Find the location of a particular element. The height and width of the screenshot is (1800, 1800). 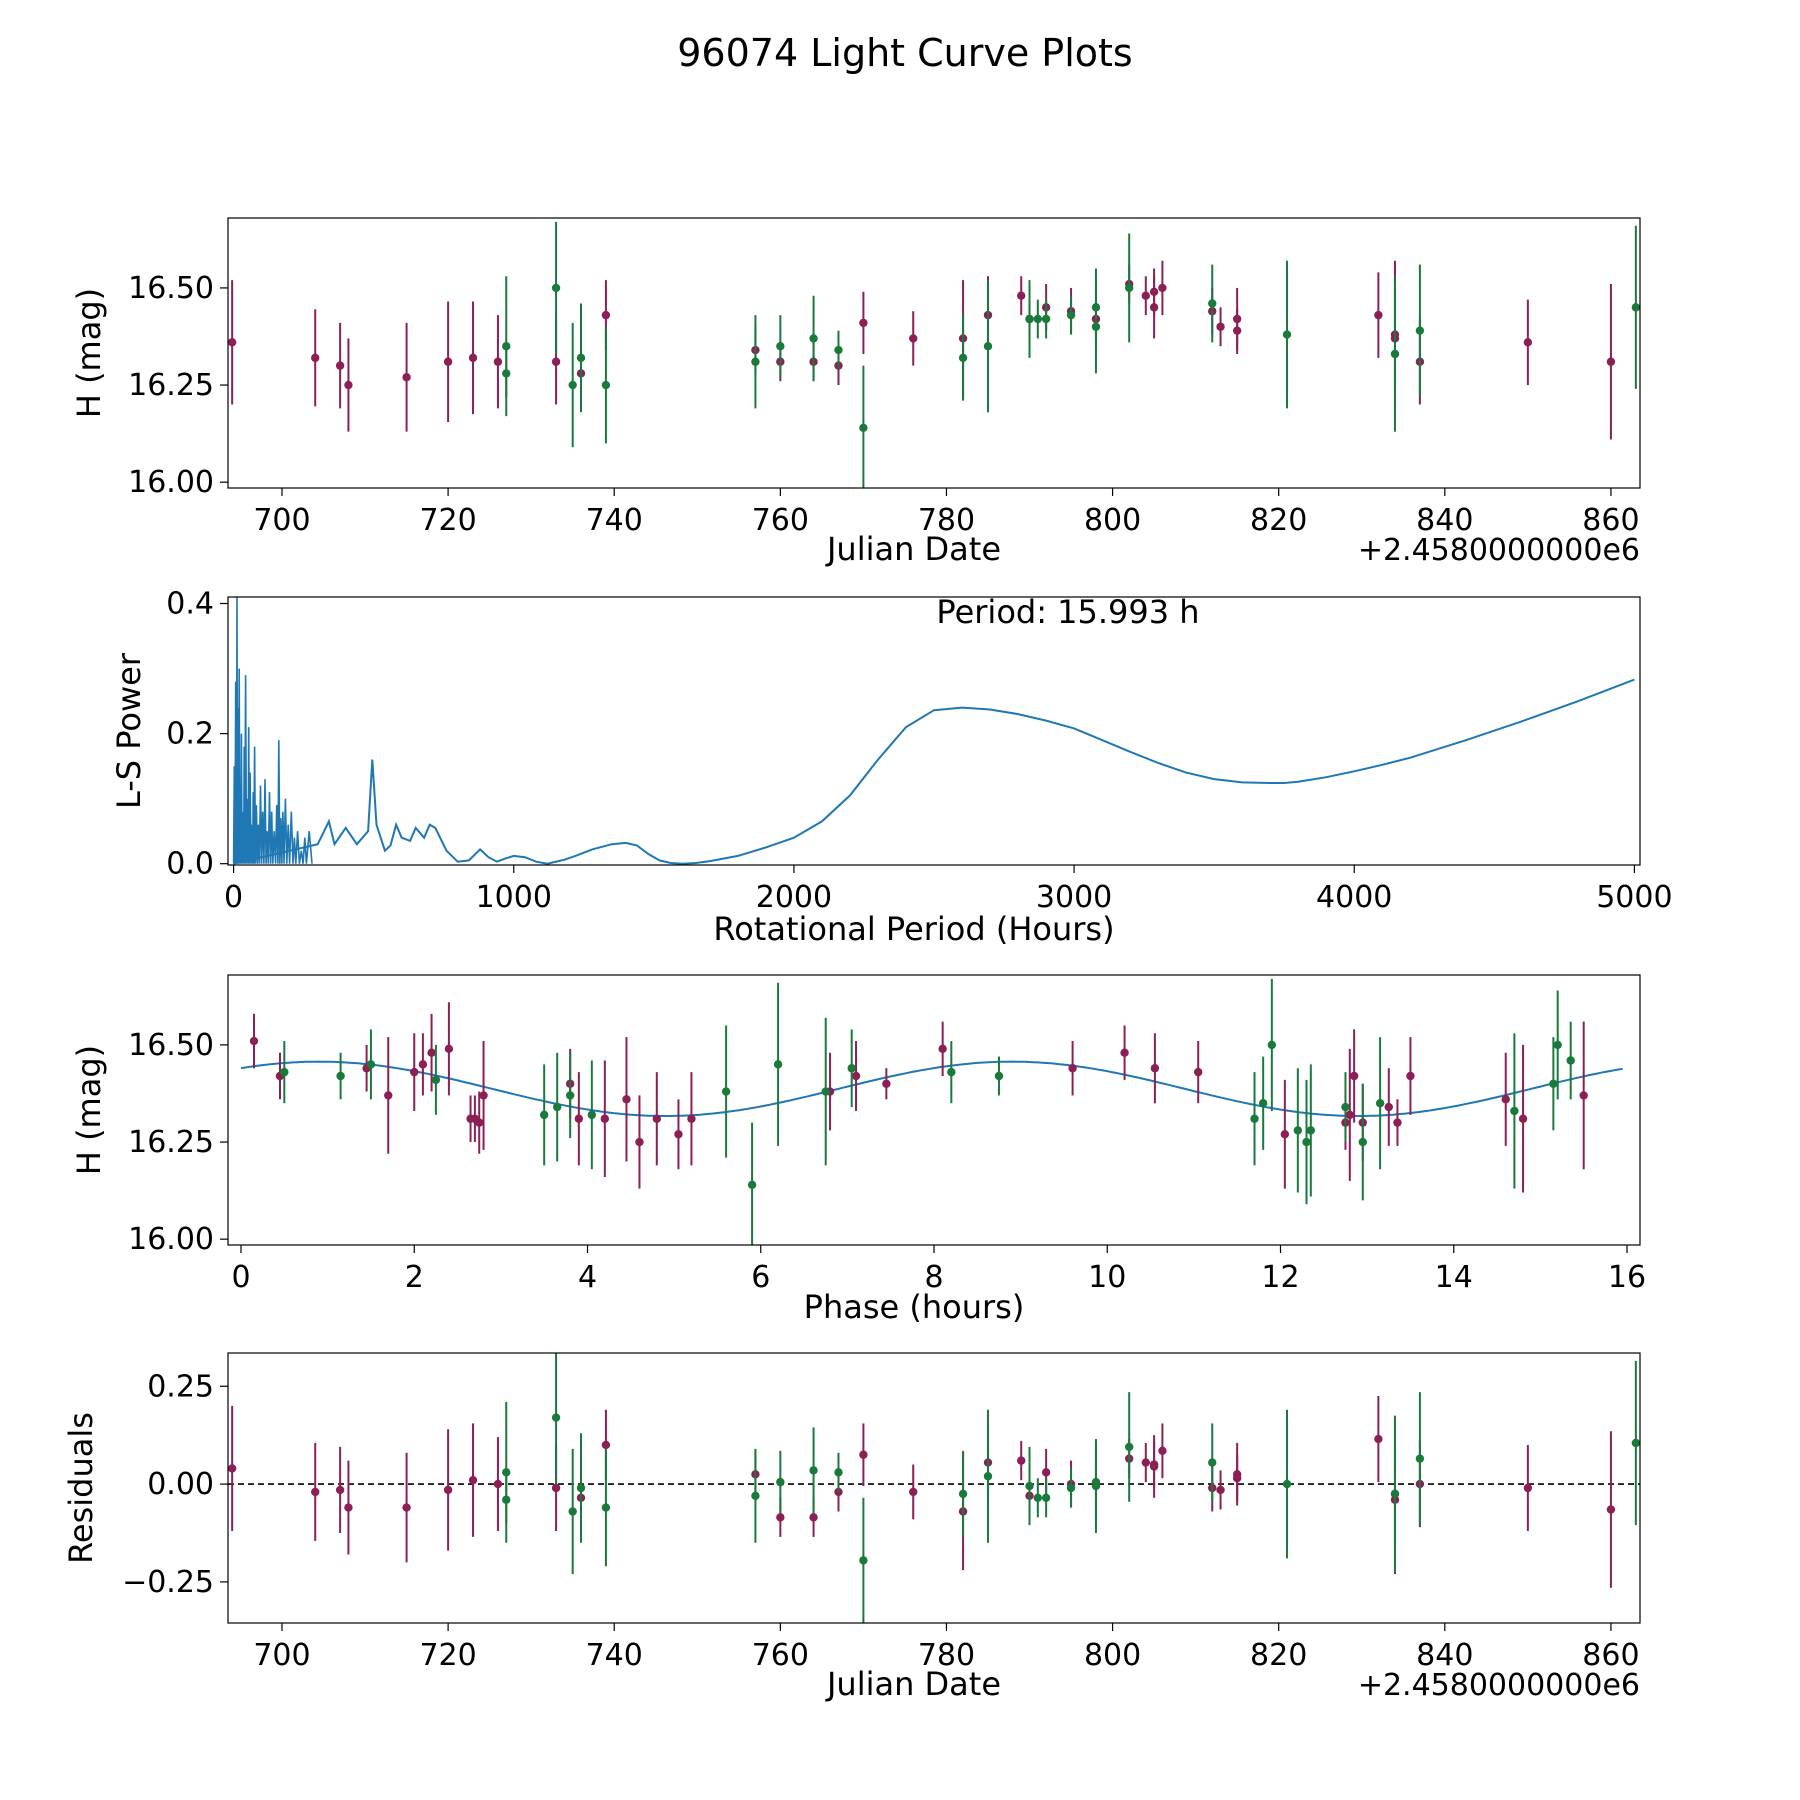

x-tick-label: 14 is located at coordinates (1454, 1277).